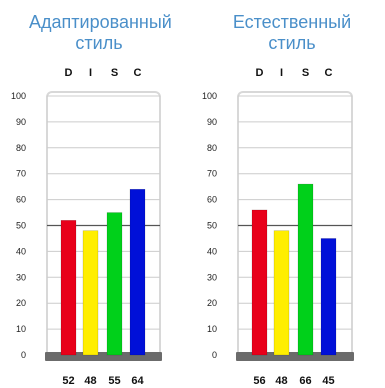  I want to click on chart-1-title-line-1: Адаптированный, so click(100, 22).